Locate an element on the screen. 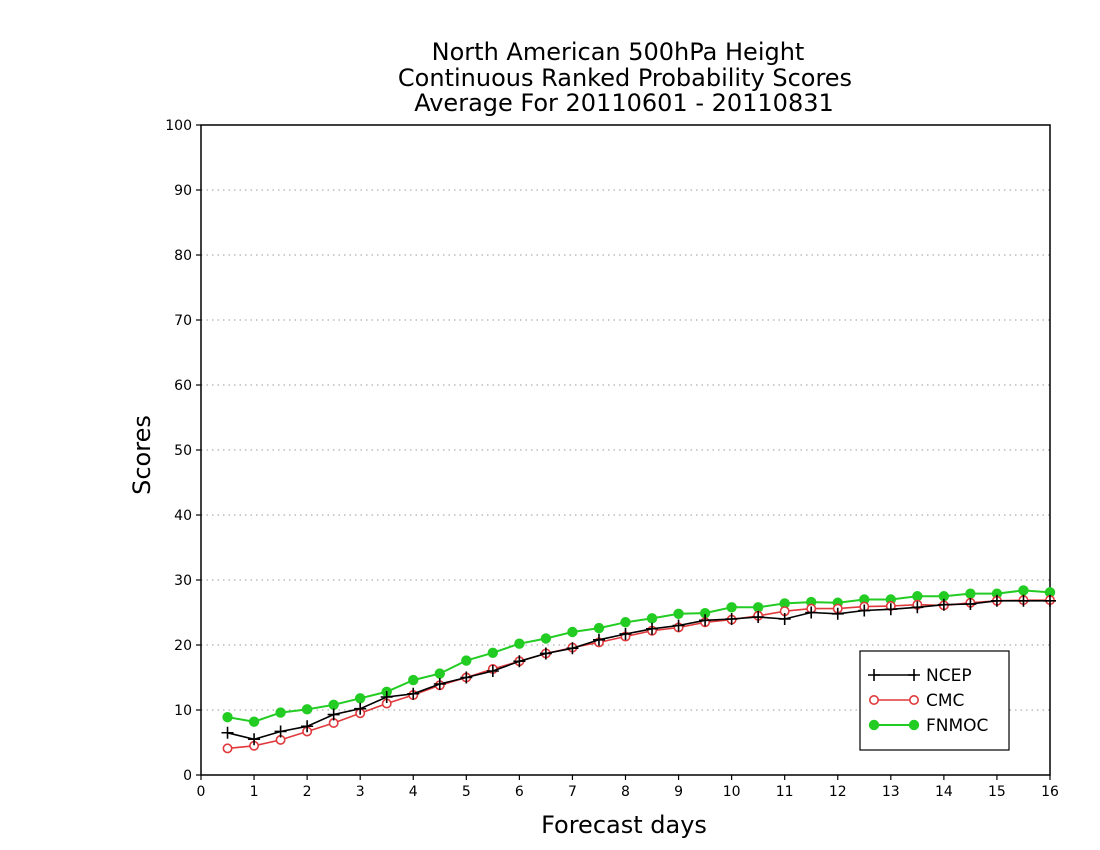 This screenshot has height=850, width=1100. x-tick-label: 9 is located at coordinates (678, 792).